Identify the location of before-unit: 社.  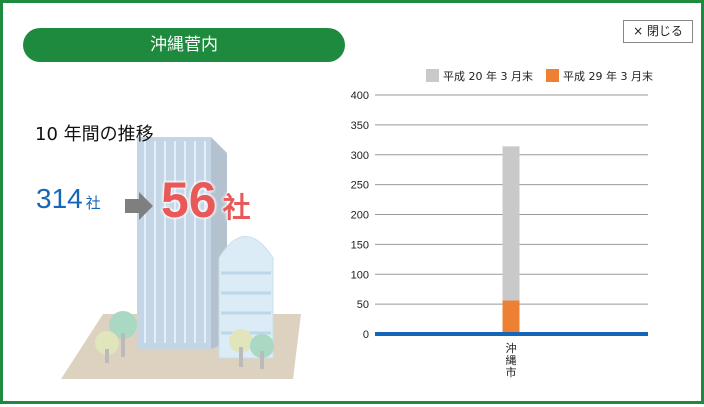
(93, 203).